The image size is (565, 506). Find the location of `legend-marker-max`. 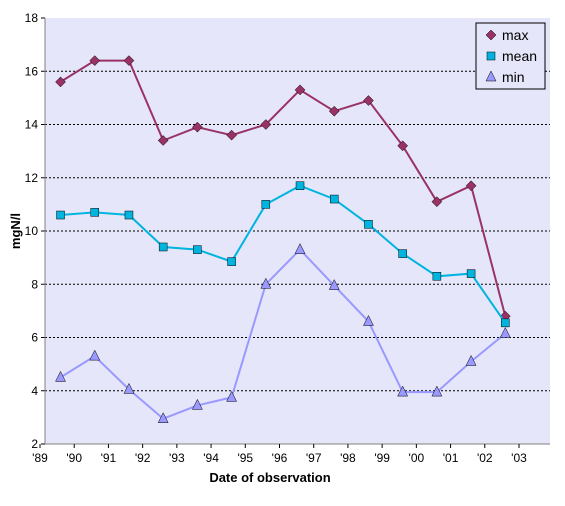

legend-marker-max is located at coordinates (491, 35).